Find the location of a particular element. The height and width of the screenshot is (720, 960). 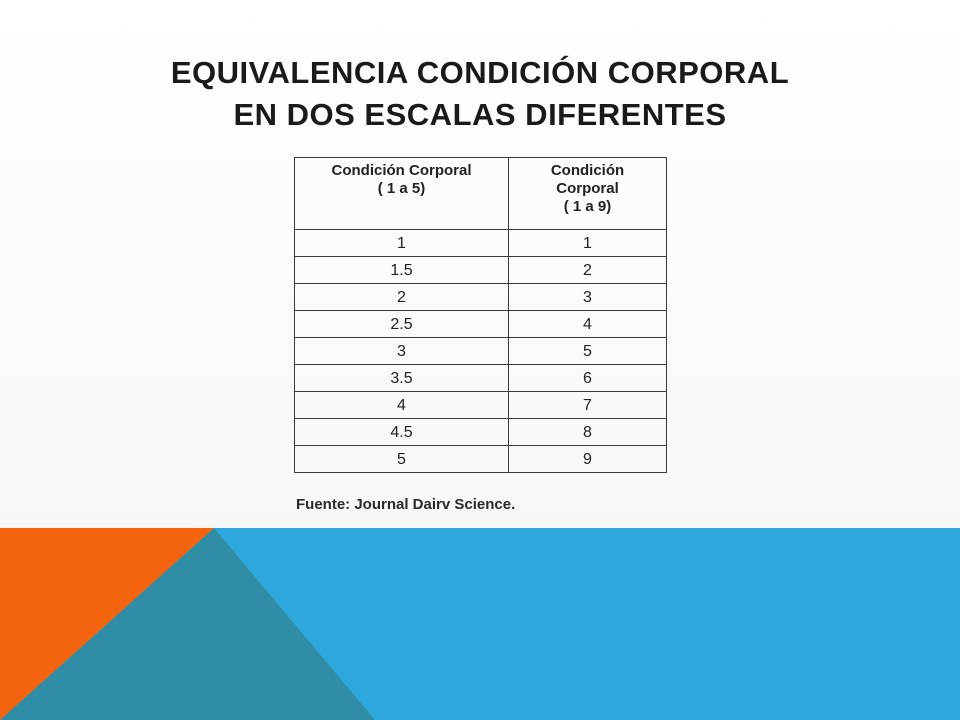

header-scale-1-5: Condición Corporal ( 1 a 5) is located at coordinates (401, 193).